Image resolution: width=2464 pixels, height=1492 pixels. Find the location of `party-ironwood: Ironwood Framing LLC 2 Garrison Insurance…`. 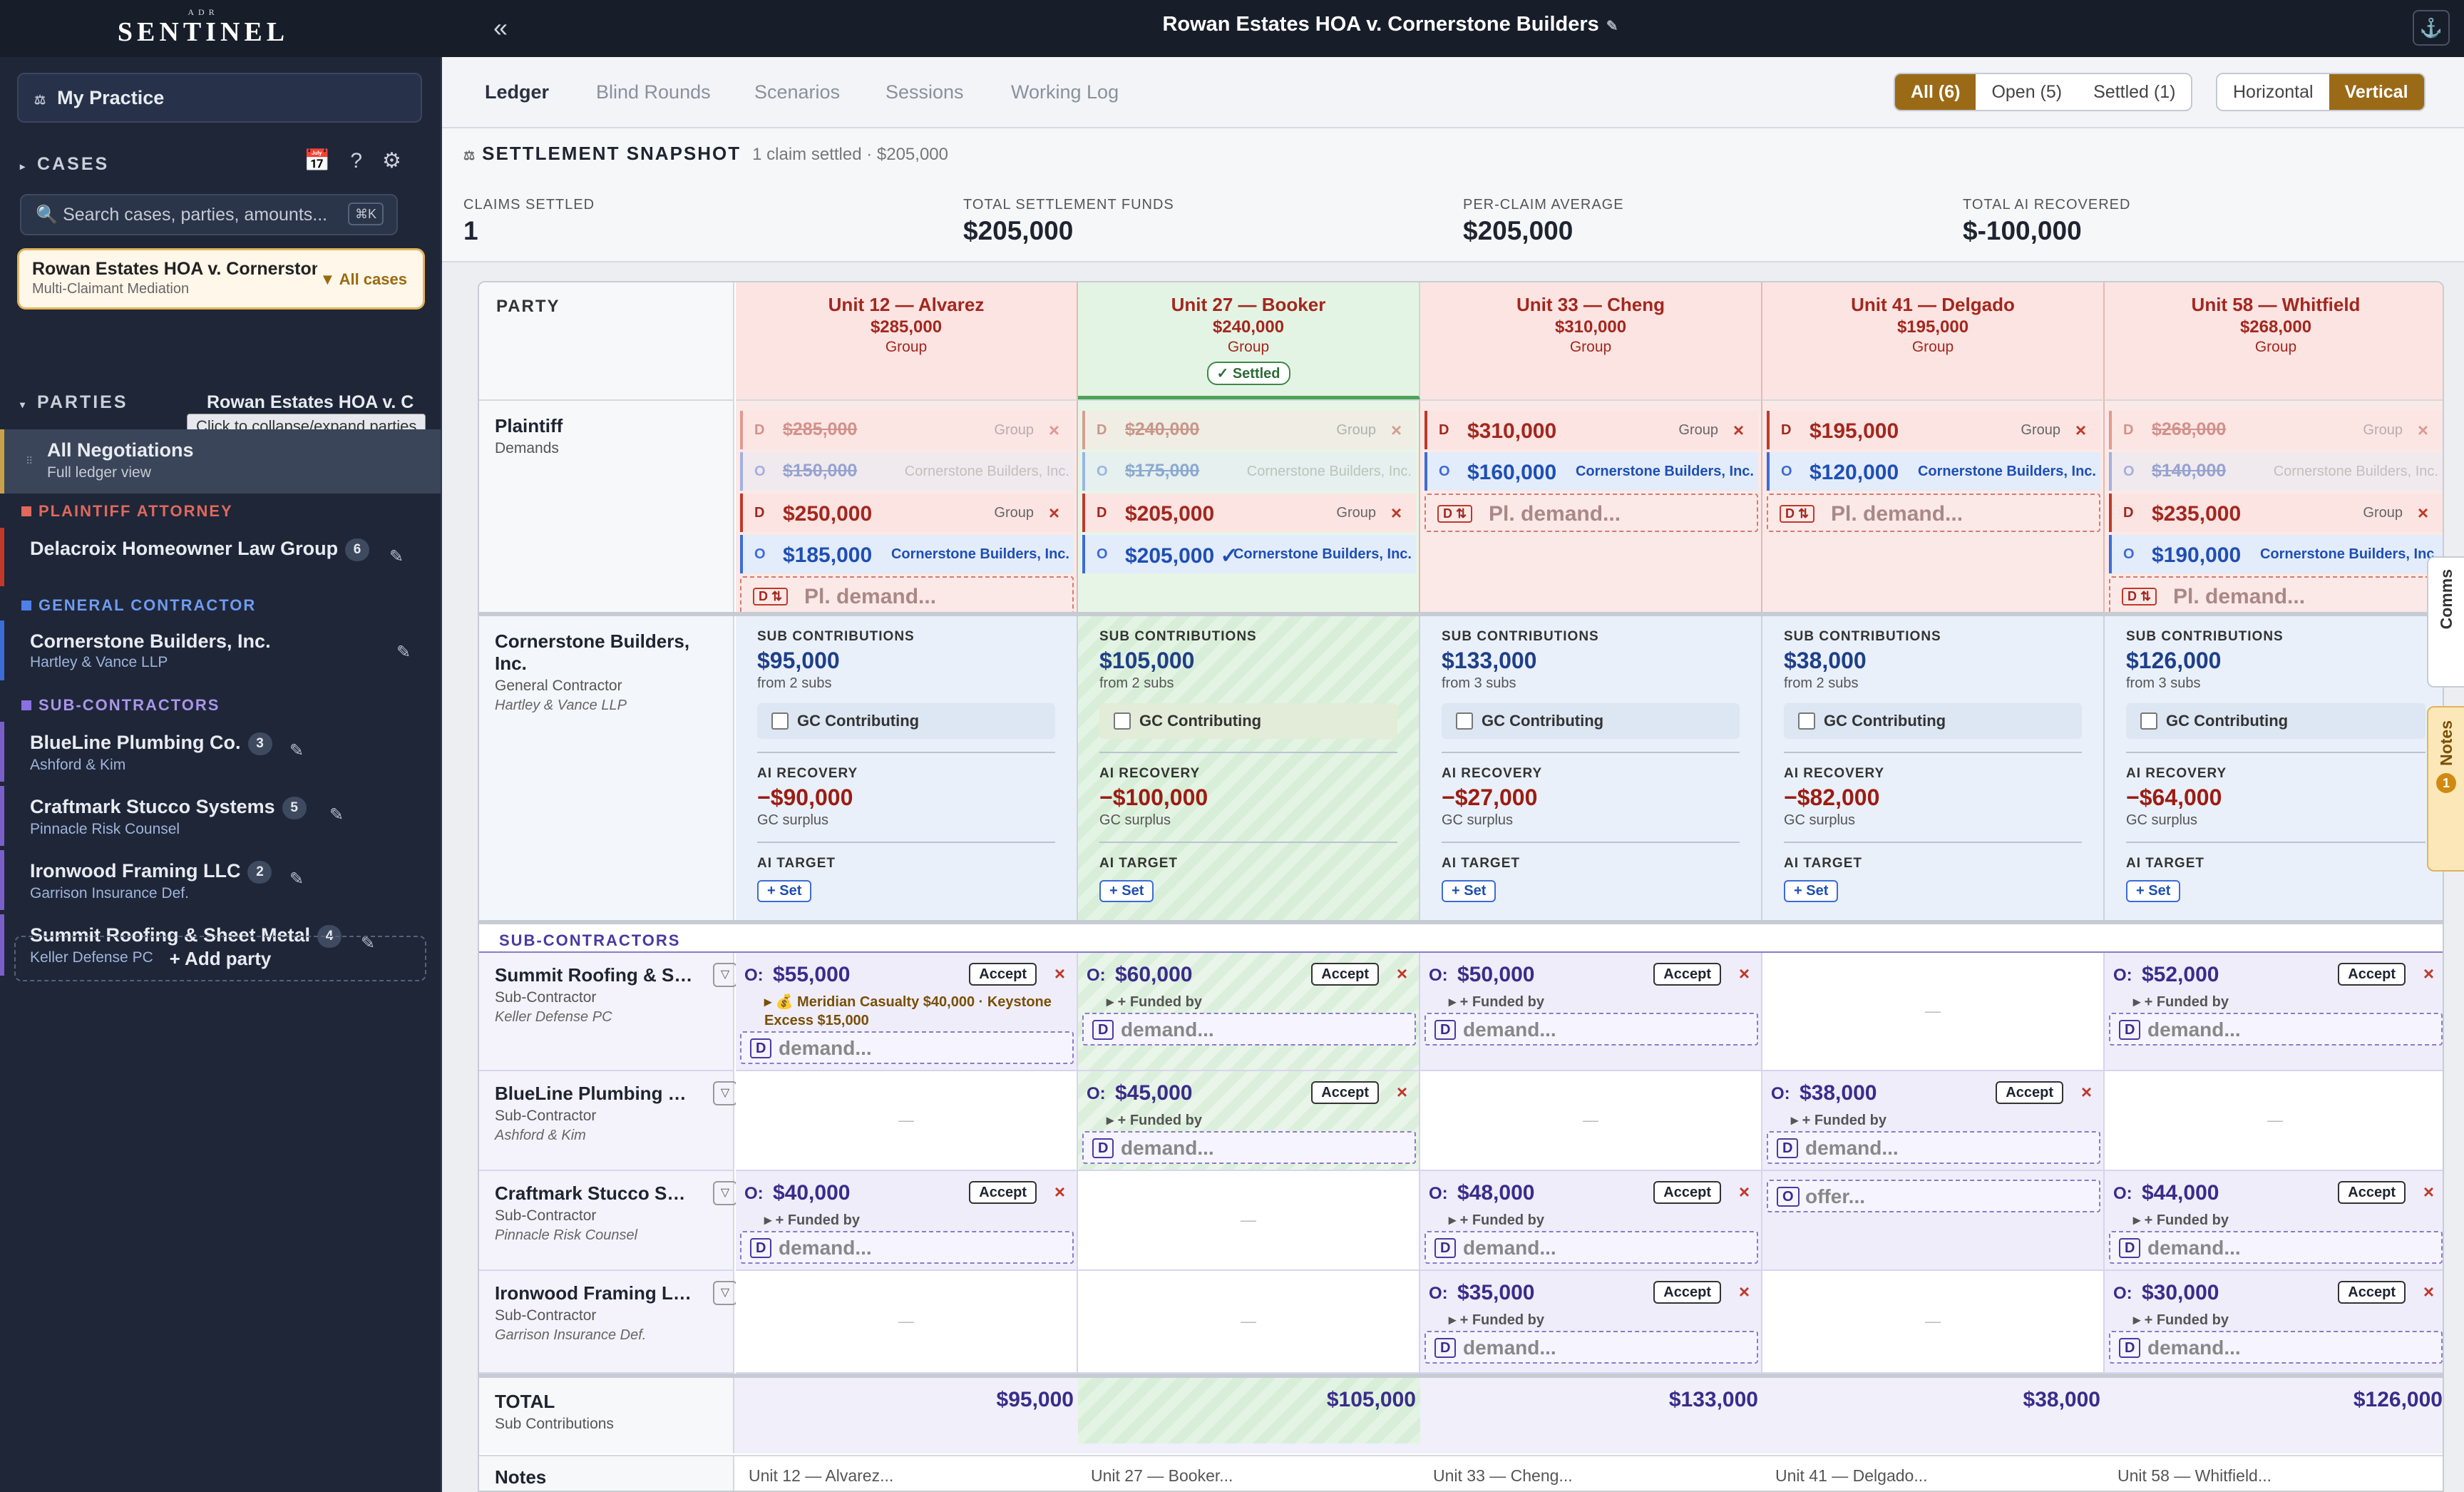

party-ironwood: Ironwood Framing LLC 2 Garrison Insurance… is located at coordinates (220, 880).